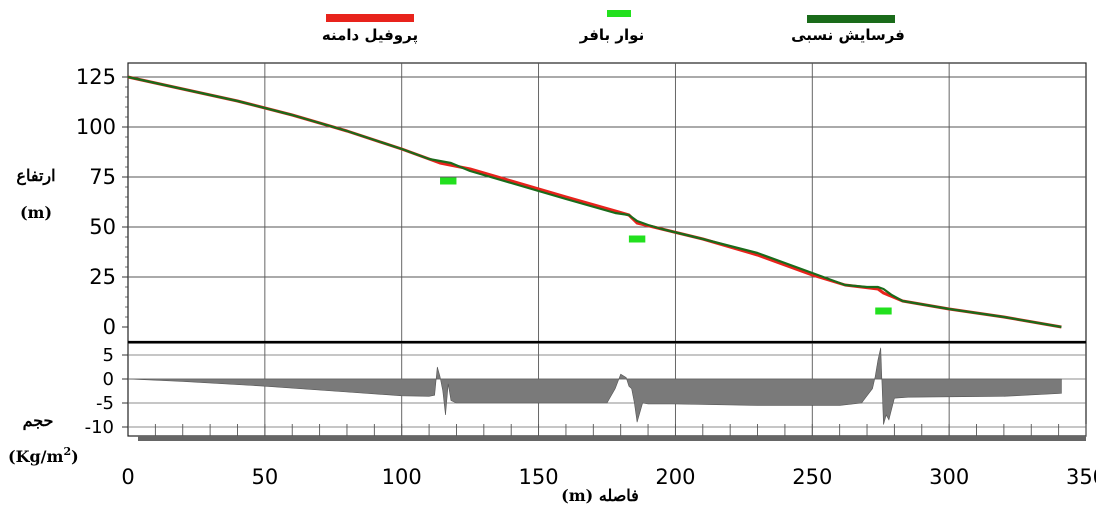 Image resolution: width=1096 pixels, height=510 pixels. What do you see at coordinates (370, 35) in the screenshot?
I see `legend-label-profile: پروفیل دامنه` at bounding box center [370, 35].